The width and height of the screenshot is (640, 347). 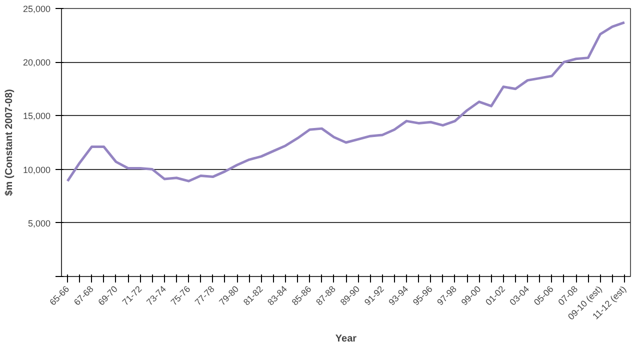 I want to click on y-tick-label: 20,000, so click(x=36, y=63).